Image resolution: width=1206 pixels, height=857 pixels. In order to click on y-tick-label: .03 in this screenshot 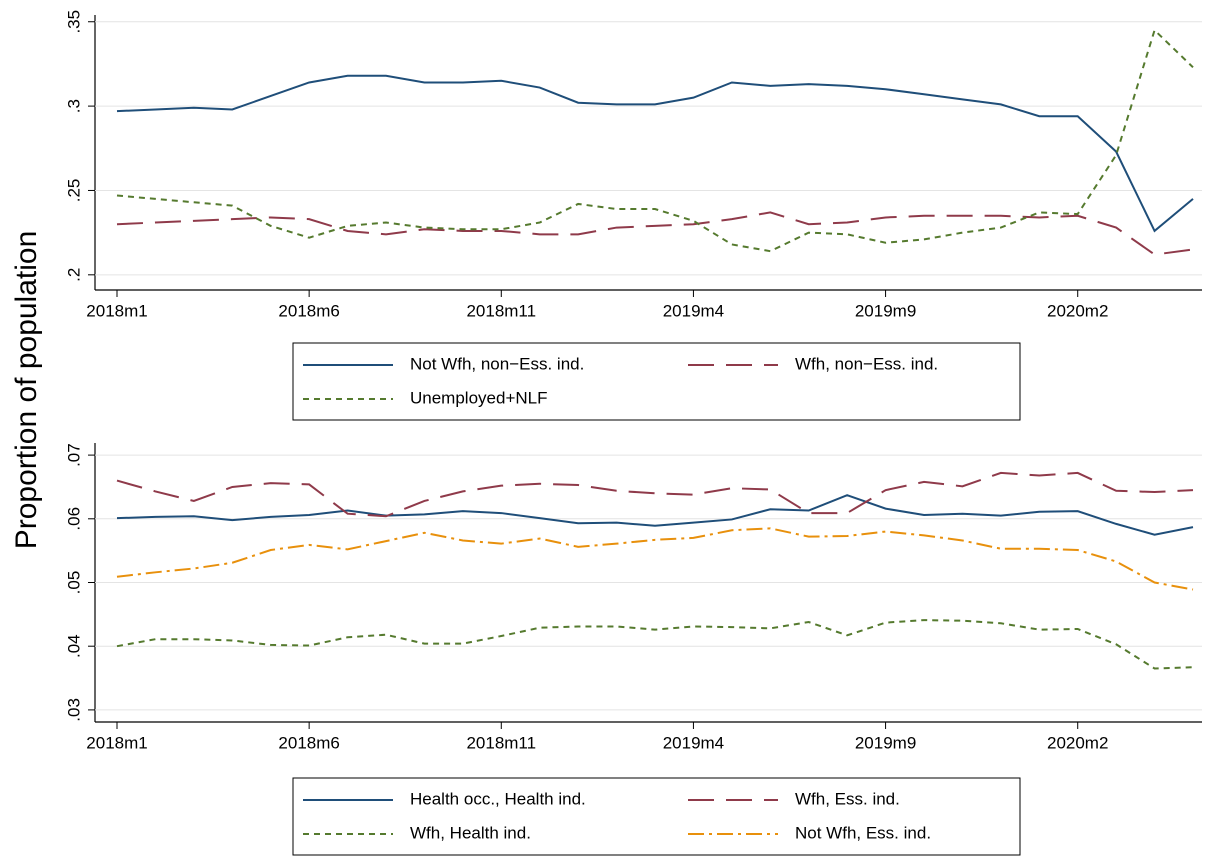, I will do `click(73, 710)`.